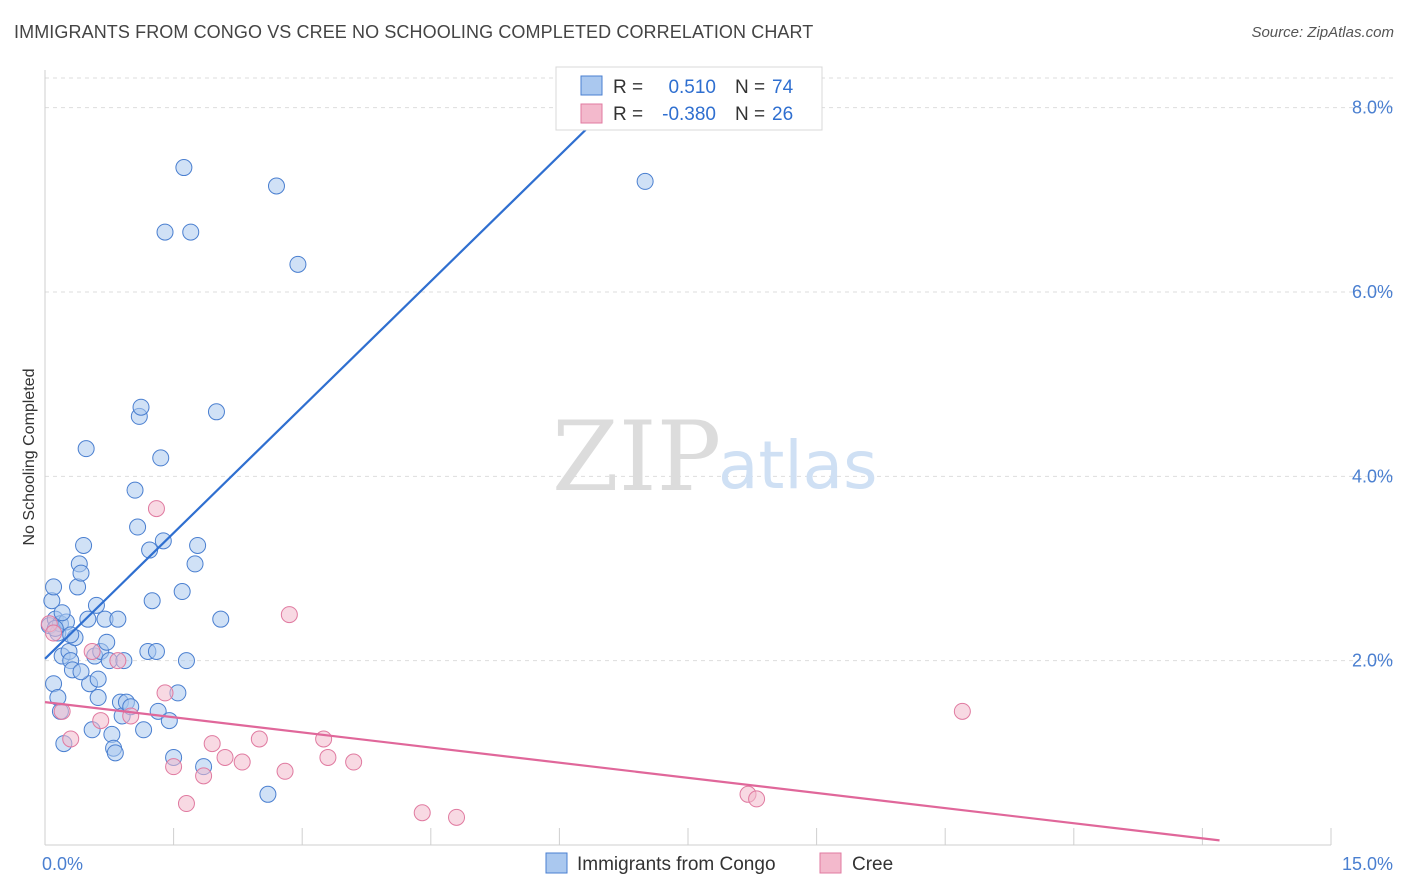  I want to click on correlation-legend: R = 0.510 N = 74 R = -0.380 N = 26, so click(689, 98).